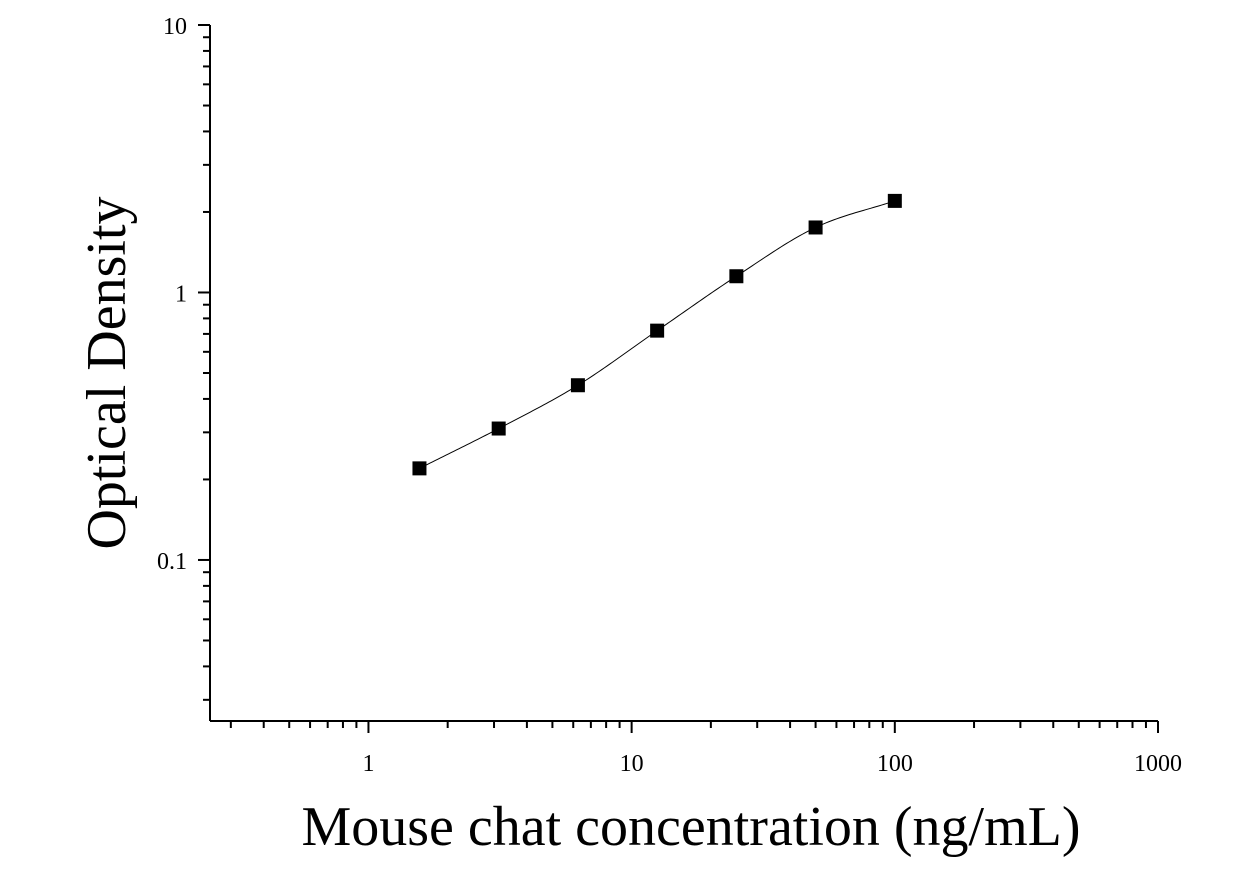 This screenshot has height=870, width=1236. What do you see at coordinates (632, 764) in the screenshot?
I see `x-tick-label: 10` at bounding box center [632, 764].